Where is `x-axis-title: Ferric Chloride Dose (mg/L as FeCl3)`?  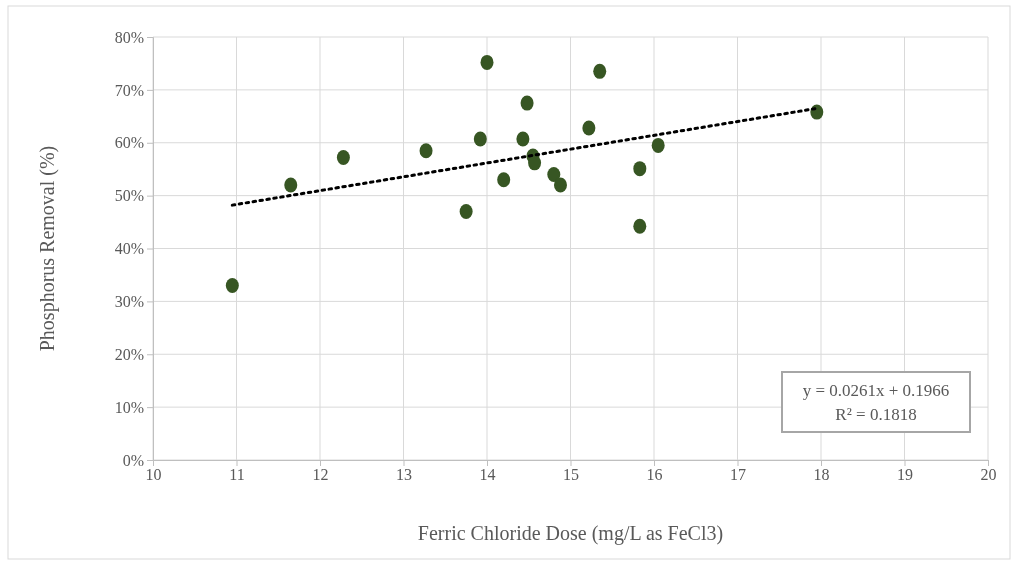 x-axis-title: Ferric Chloride Dose (mg/L as FeCl3) is located at coordinates (570, 533).